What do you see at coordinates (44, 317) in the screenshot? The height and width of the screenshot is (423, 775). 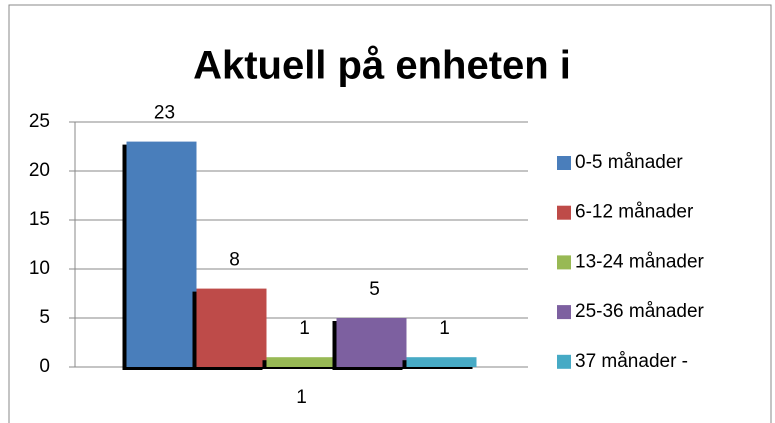 I see `y-tick-label: 5` at bounding box center [44, 317].